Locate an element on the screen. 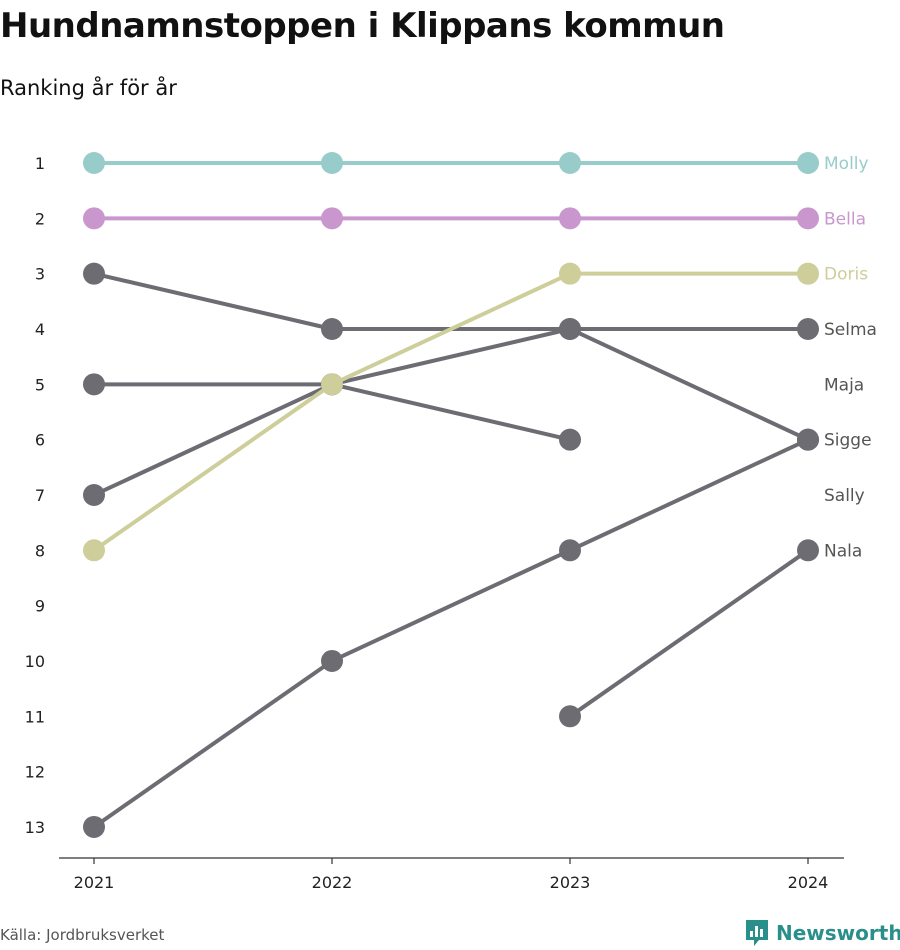 The width and height of the screenshot is (900, 950). y-tick-label: 1 is located at coordinates (40, 163).